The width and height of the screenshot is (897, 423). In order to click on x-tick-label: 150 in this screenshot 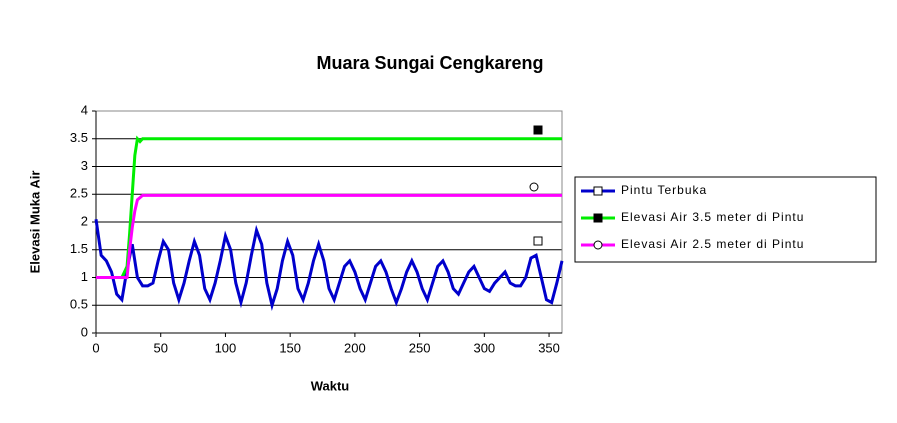, I will do `click(290, 347)`.